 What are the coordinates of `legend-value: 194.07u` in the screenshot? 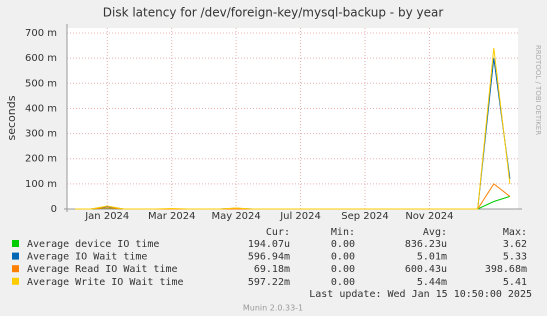 It's located at (269, 244).